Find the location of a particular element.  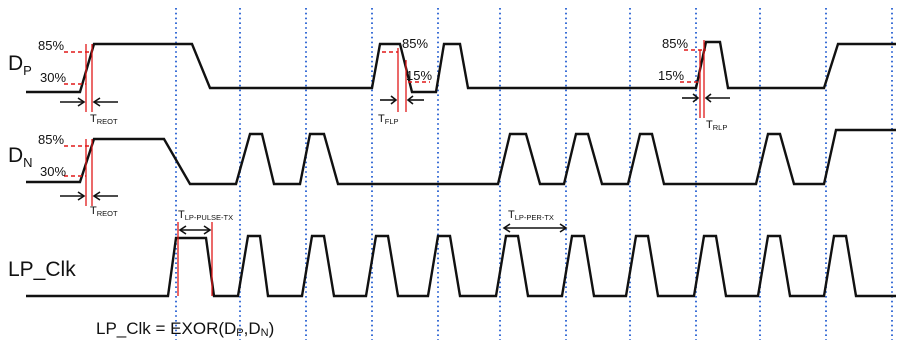

dp-85-label: 85% is located at coordinates (51, 45).